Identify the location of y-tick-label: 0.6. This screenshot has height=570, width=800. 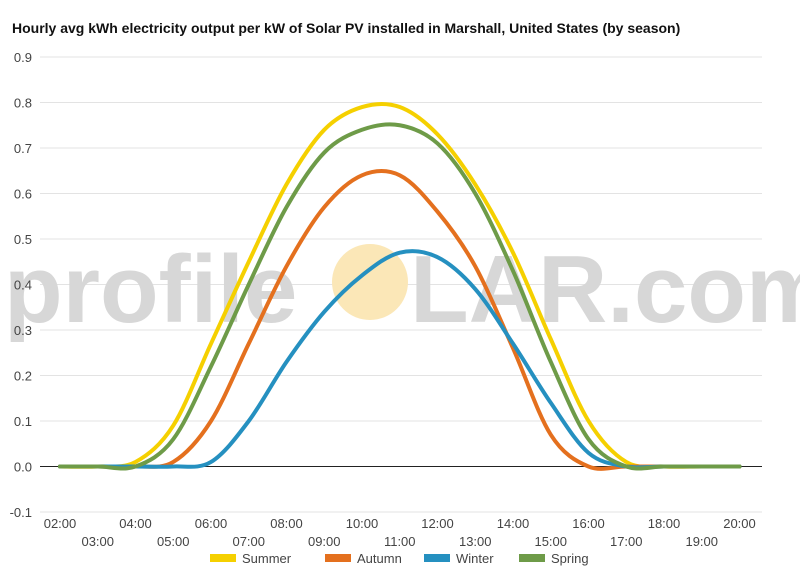
(23, 194).